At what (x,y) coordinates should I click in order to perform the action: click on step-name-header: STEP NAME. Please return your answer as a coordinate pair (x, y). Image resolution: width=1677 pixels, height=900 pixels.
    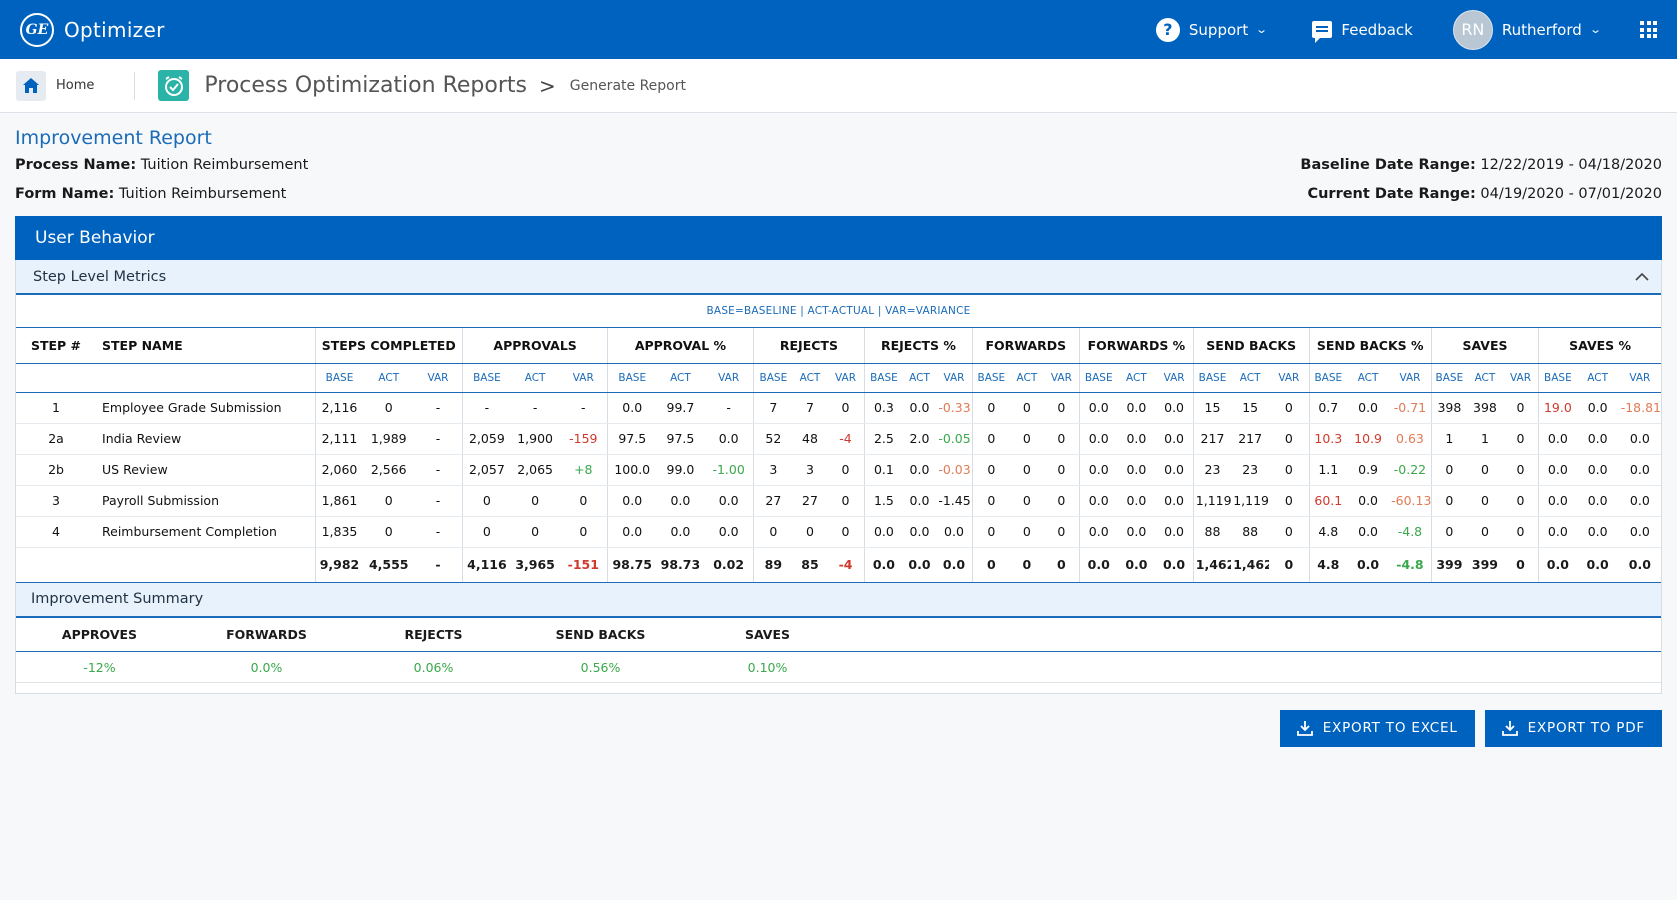
    Looking at the image, I should click on (206, 346).